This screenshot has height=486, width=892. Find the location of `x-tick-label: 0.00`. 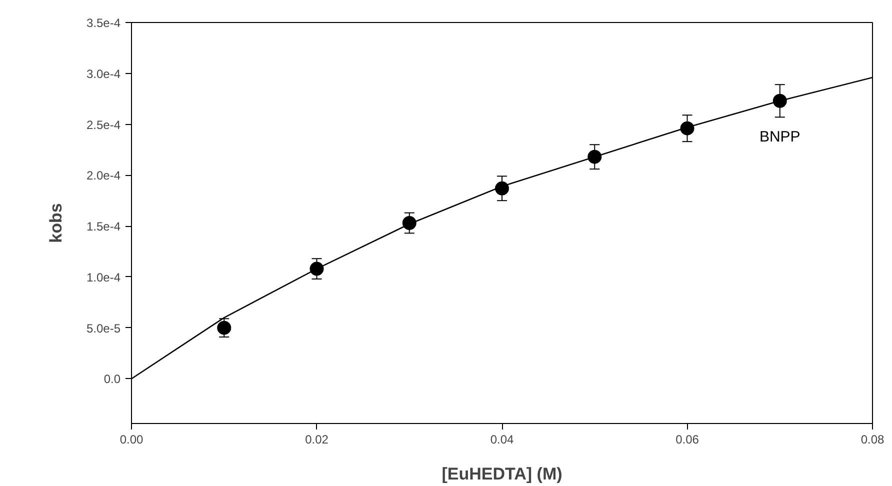

x-tick-label: 0.00 is located at coordinates (132, 439).